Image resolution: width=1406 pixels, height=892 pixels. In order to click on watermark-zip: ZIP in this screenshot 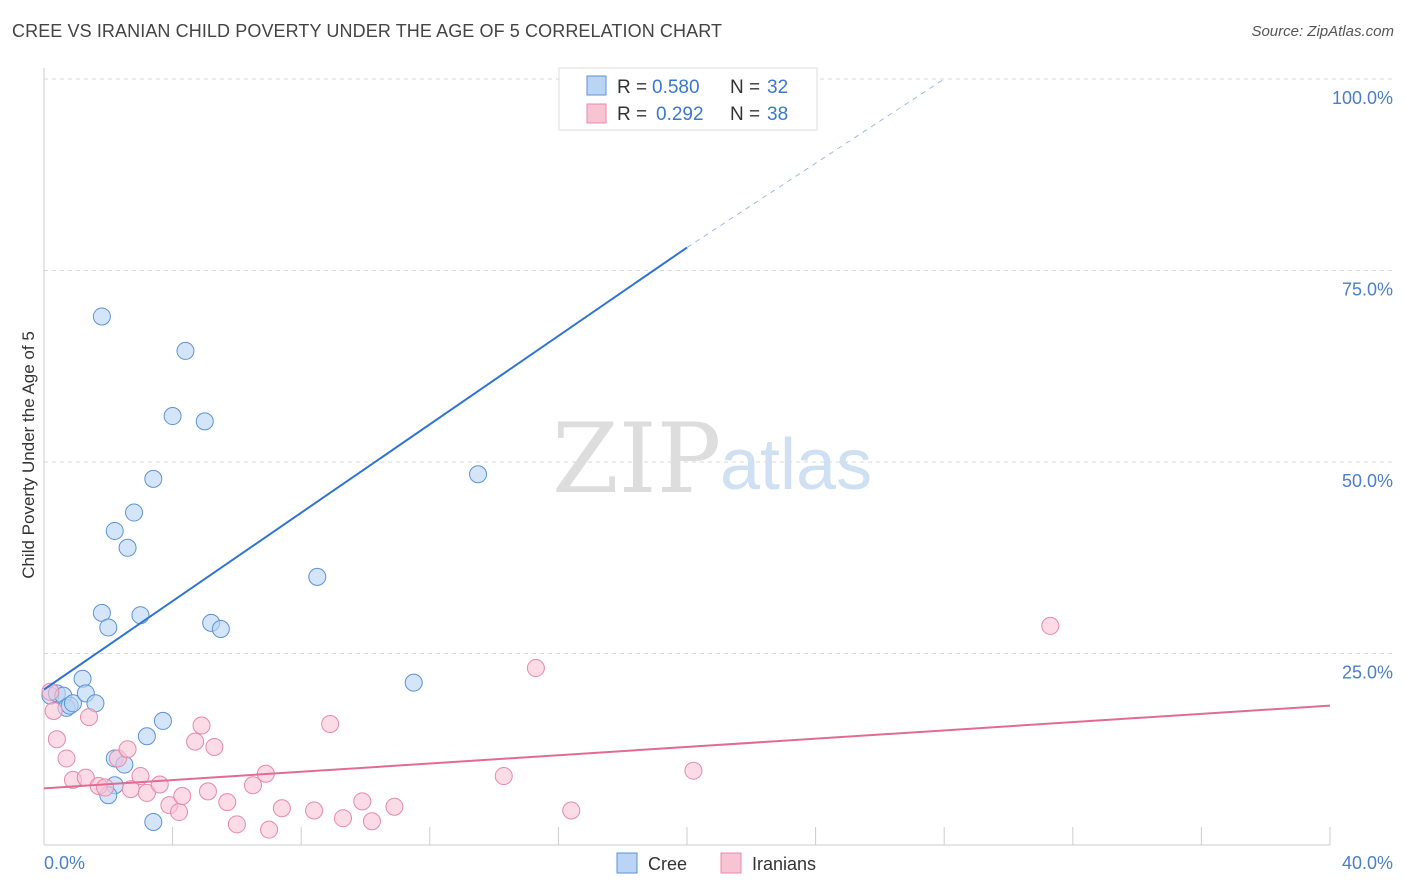, I will do `click(636, 459)`.